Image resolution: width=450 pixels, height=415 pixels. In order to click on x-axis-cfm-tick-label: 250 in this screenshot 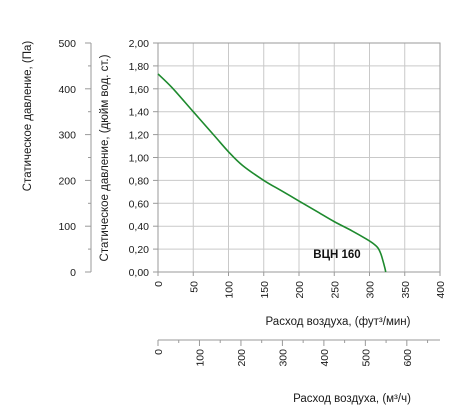, I will do `click(335, 290)`.